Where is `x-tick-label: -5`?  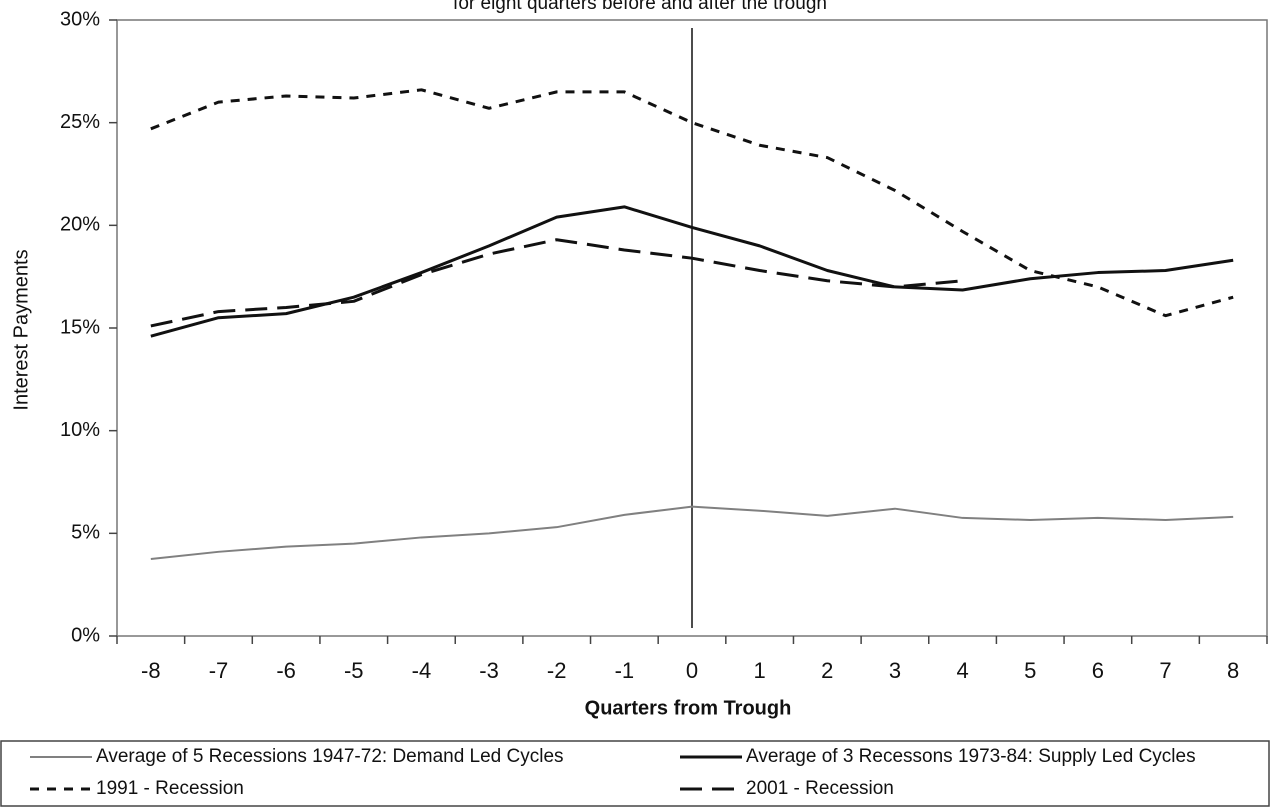 x-tick-label: -5 is located at coordinates (354, 670).